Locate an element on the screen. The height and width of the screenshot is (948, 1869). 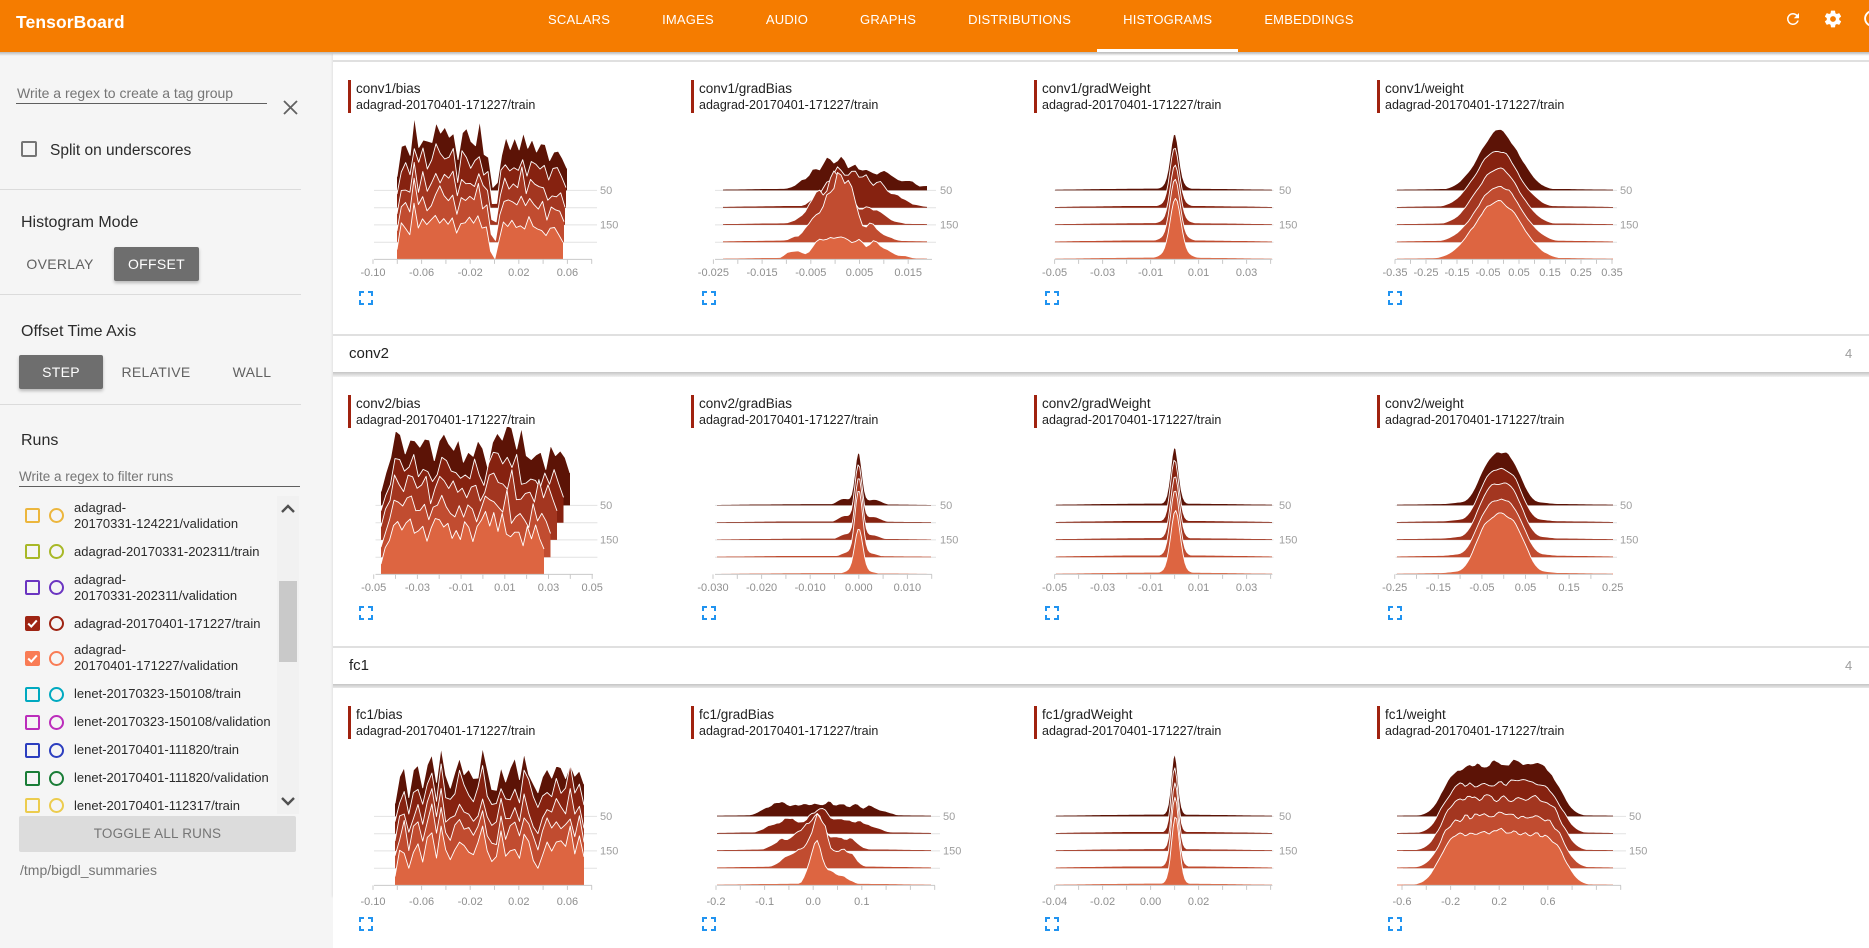
svg-text: 0.2 is located at coordinates (1499, 902).